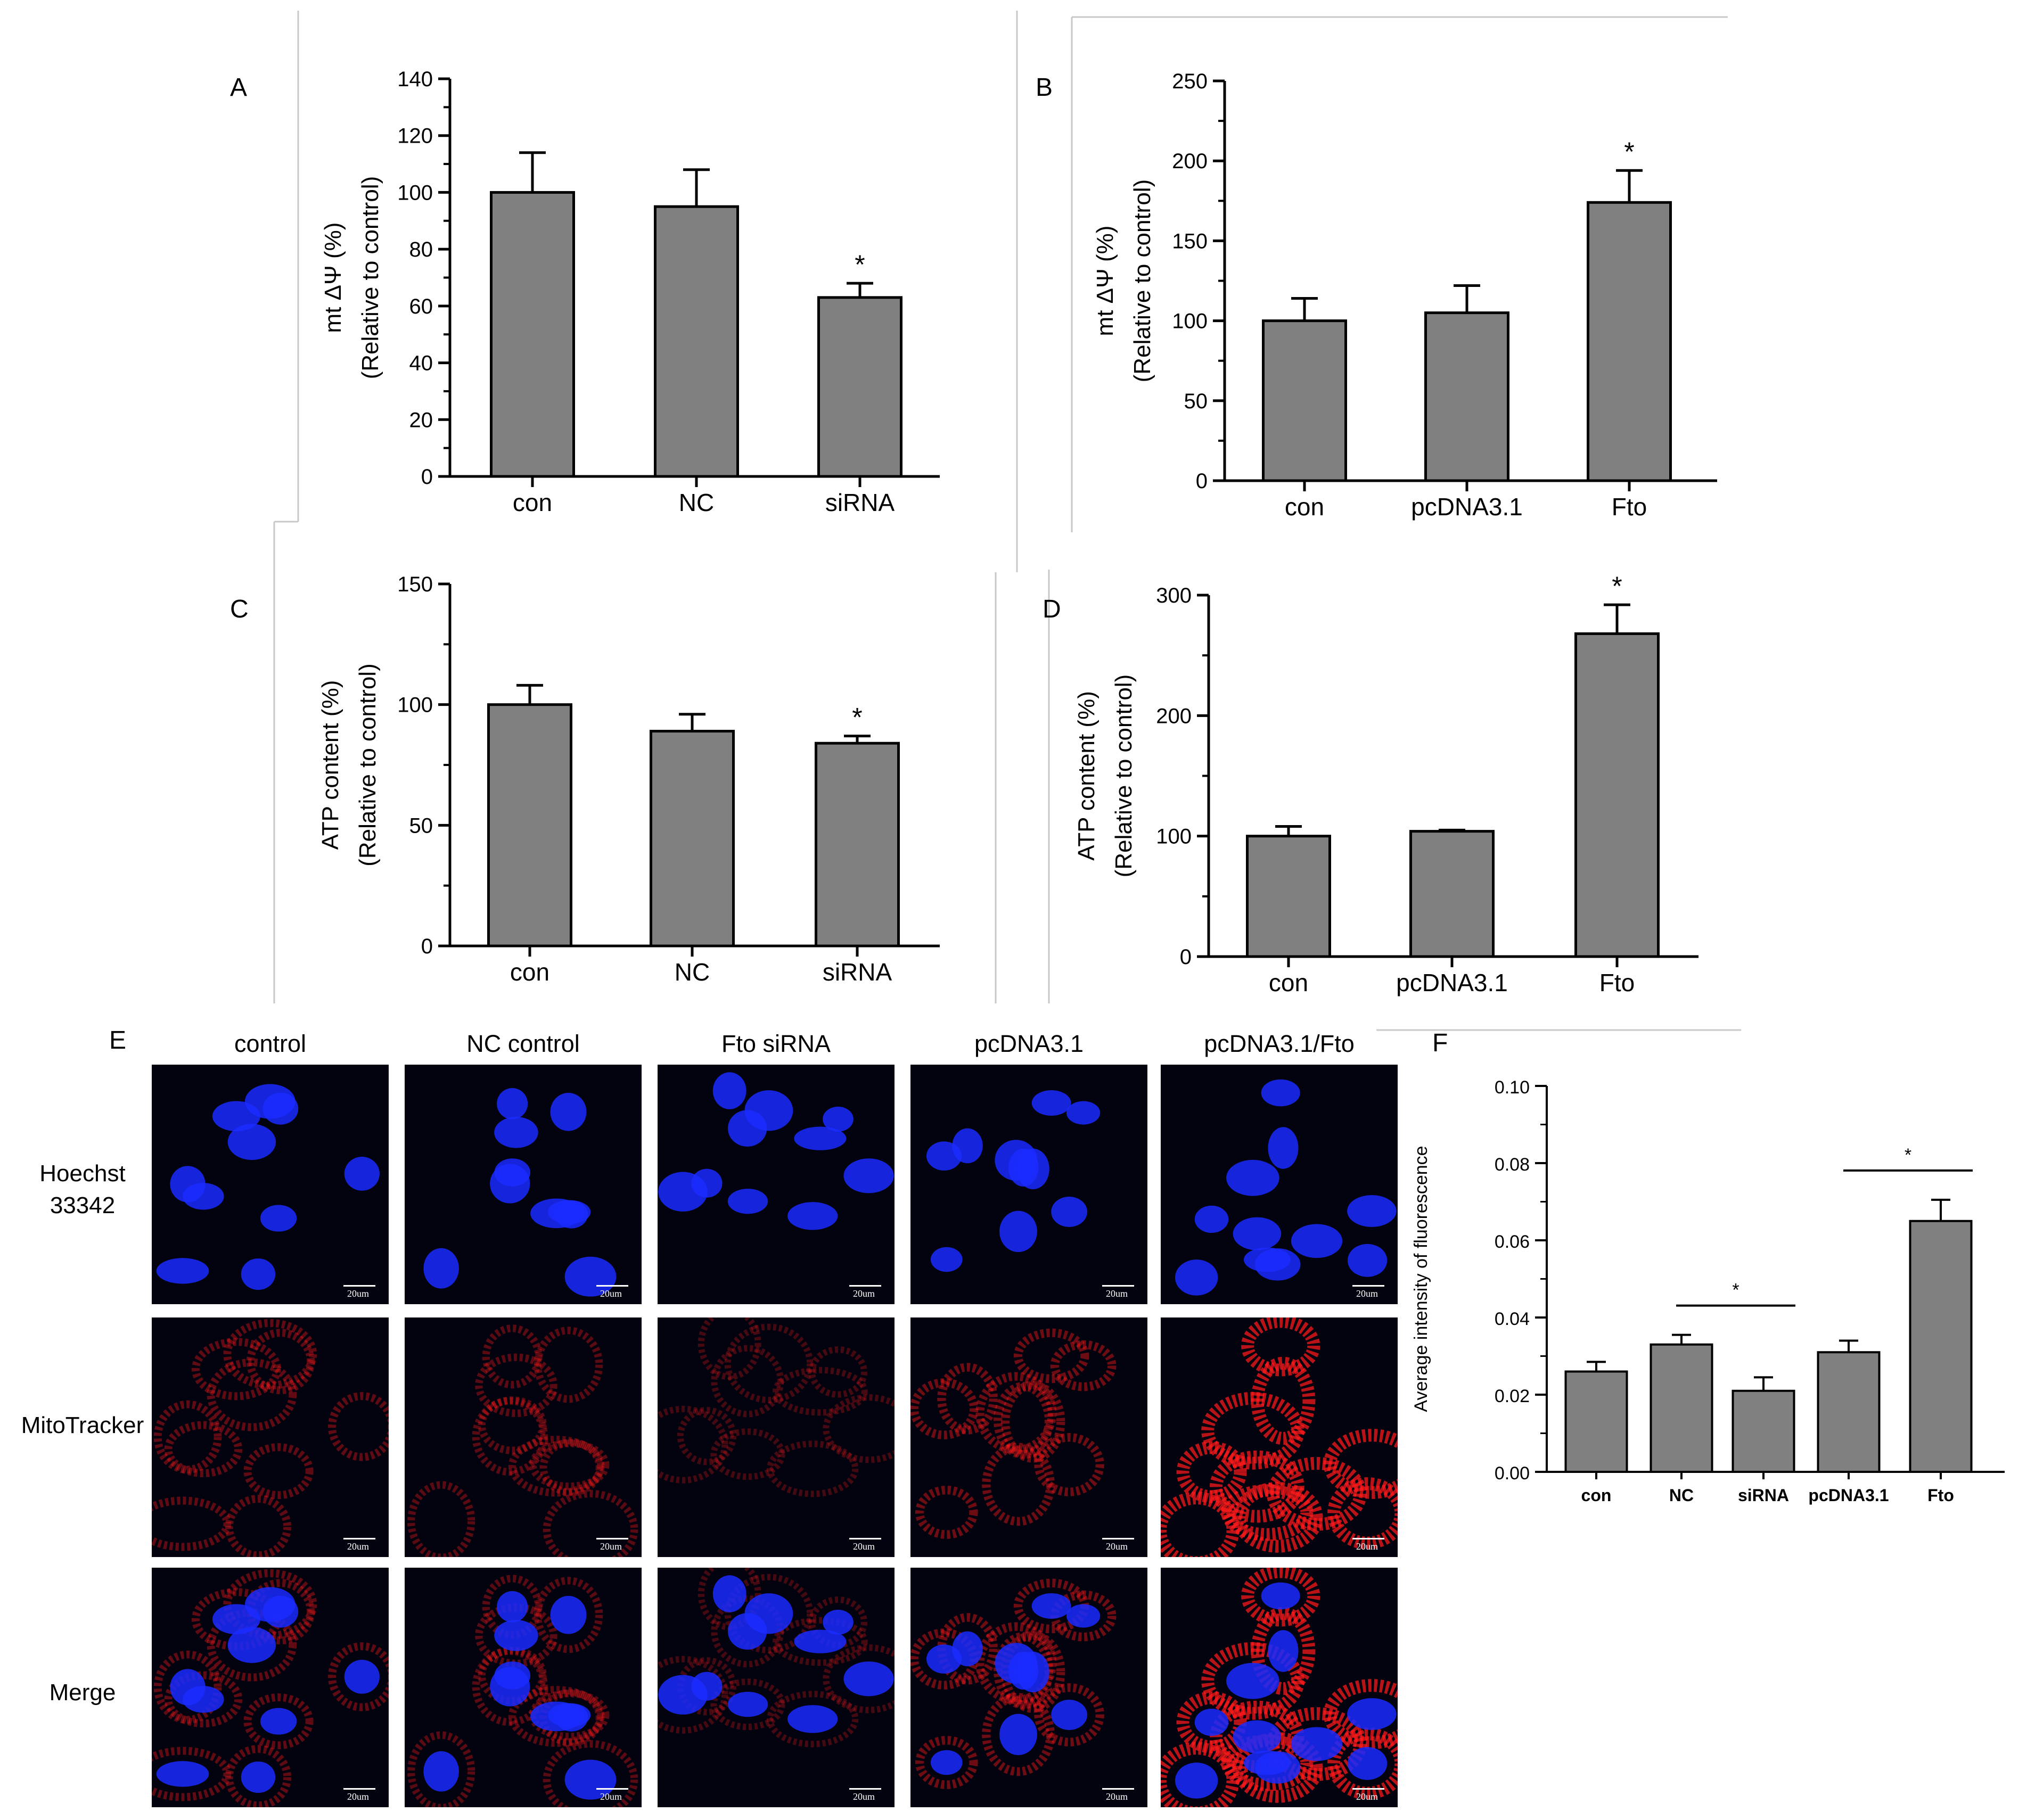 Image resolution: width=2035 pixels, height=1820 pixels. Describe the element at coordinates (692, 839) in the screenshot. I see `bar-NC` at that location.